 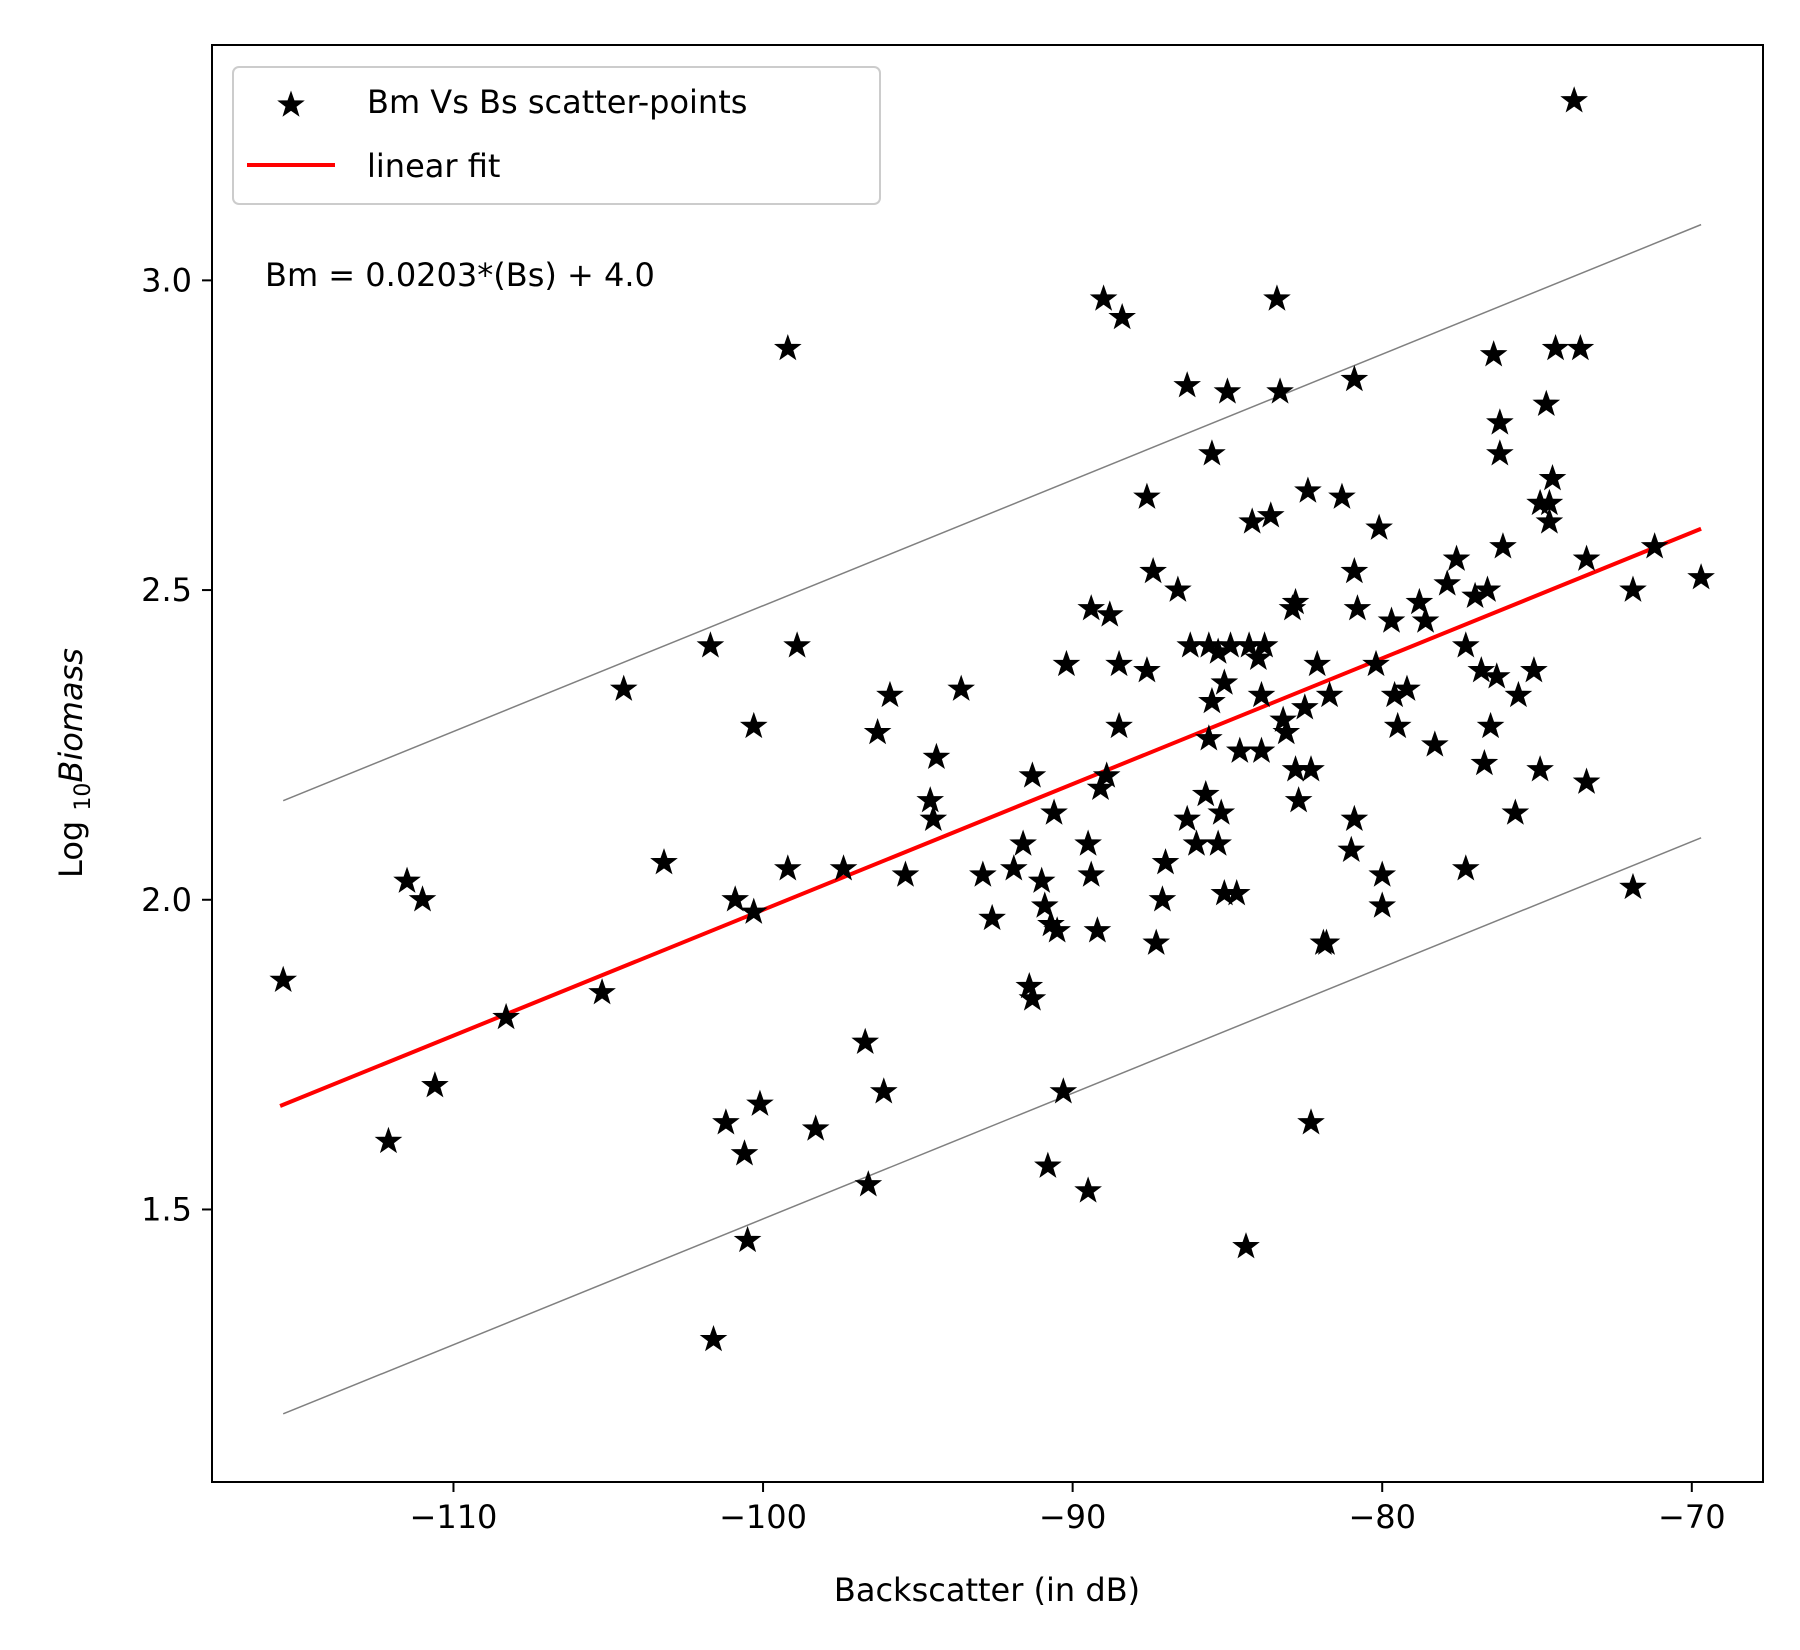 What do you see at coordinates (1692, 1517) in the screenshot?
I see `x-tick-label: −70` at bounding box center [1692, 1517].